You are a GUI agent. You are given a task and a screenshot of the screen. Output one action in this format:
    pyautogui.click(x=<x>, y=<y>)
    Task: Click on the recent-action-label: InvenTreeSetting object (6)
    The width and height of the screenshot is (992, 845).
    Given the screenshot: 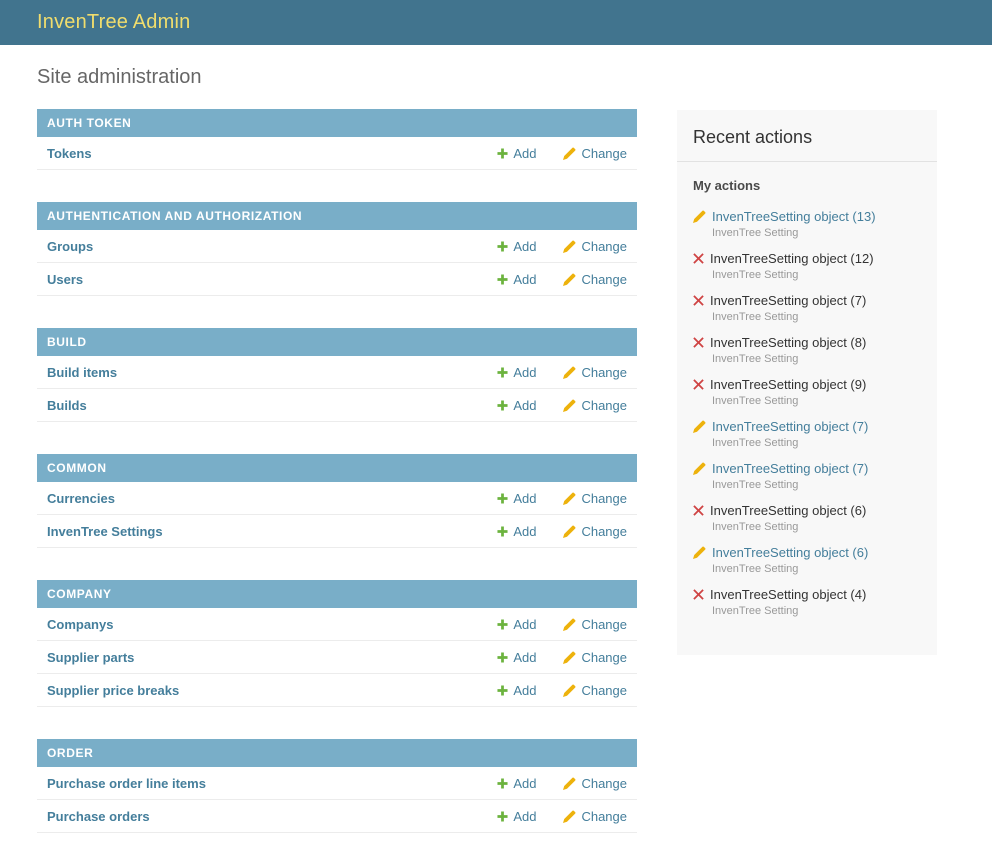 What is the action you would take?
    pyautogui.click(x=790, y=552)
    